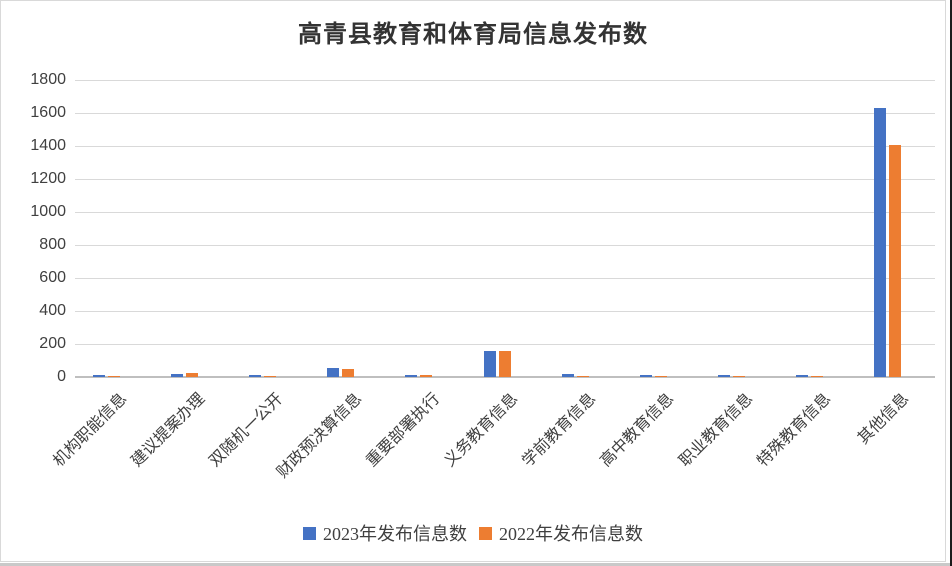 The image size is (952, 566). I want to click on y-tick-label: 800, so click(52, 244).